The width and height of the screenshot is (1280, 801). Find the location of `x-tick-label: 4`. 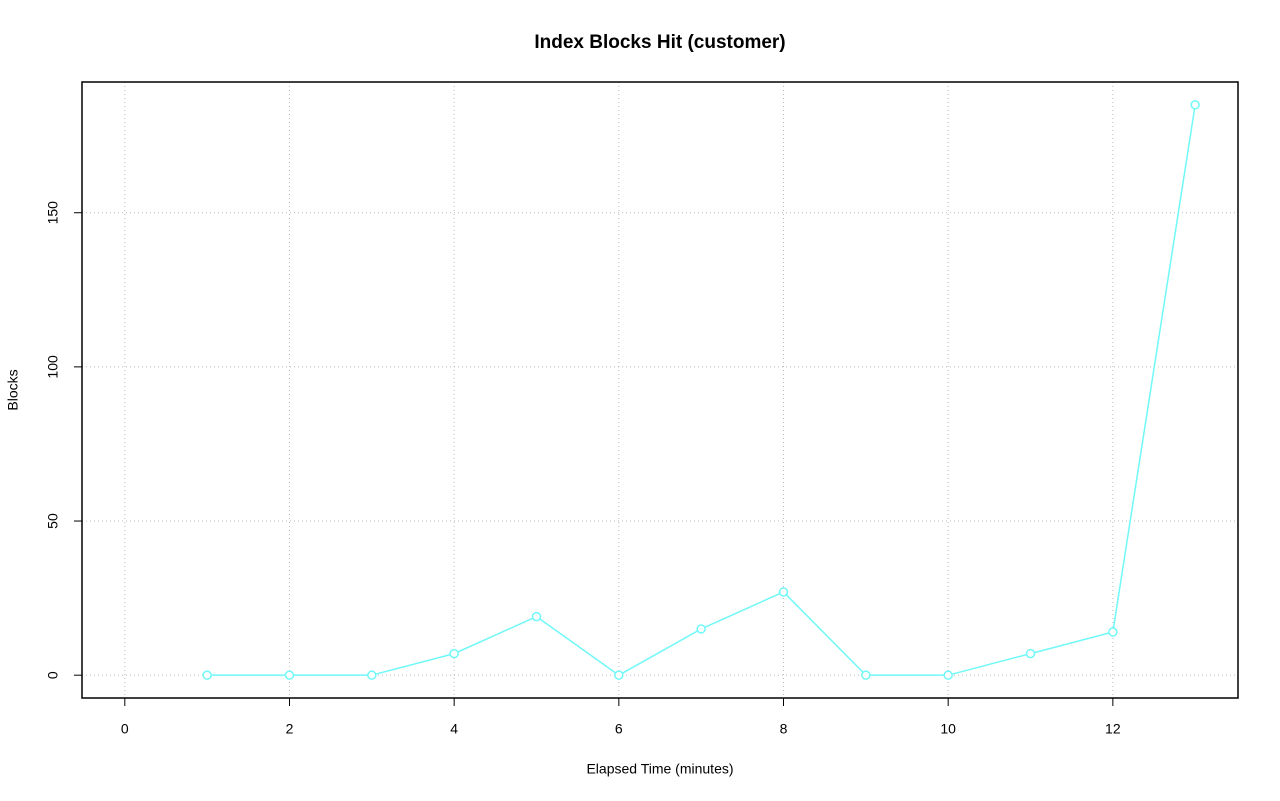

x-tick-label: 4 is located at coordinates (454, 729).